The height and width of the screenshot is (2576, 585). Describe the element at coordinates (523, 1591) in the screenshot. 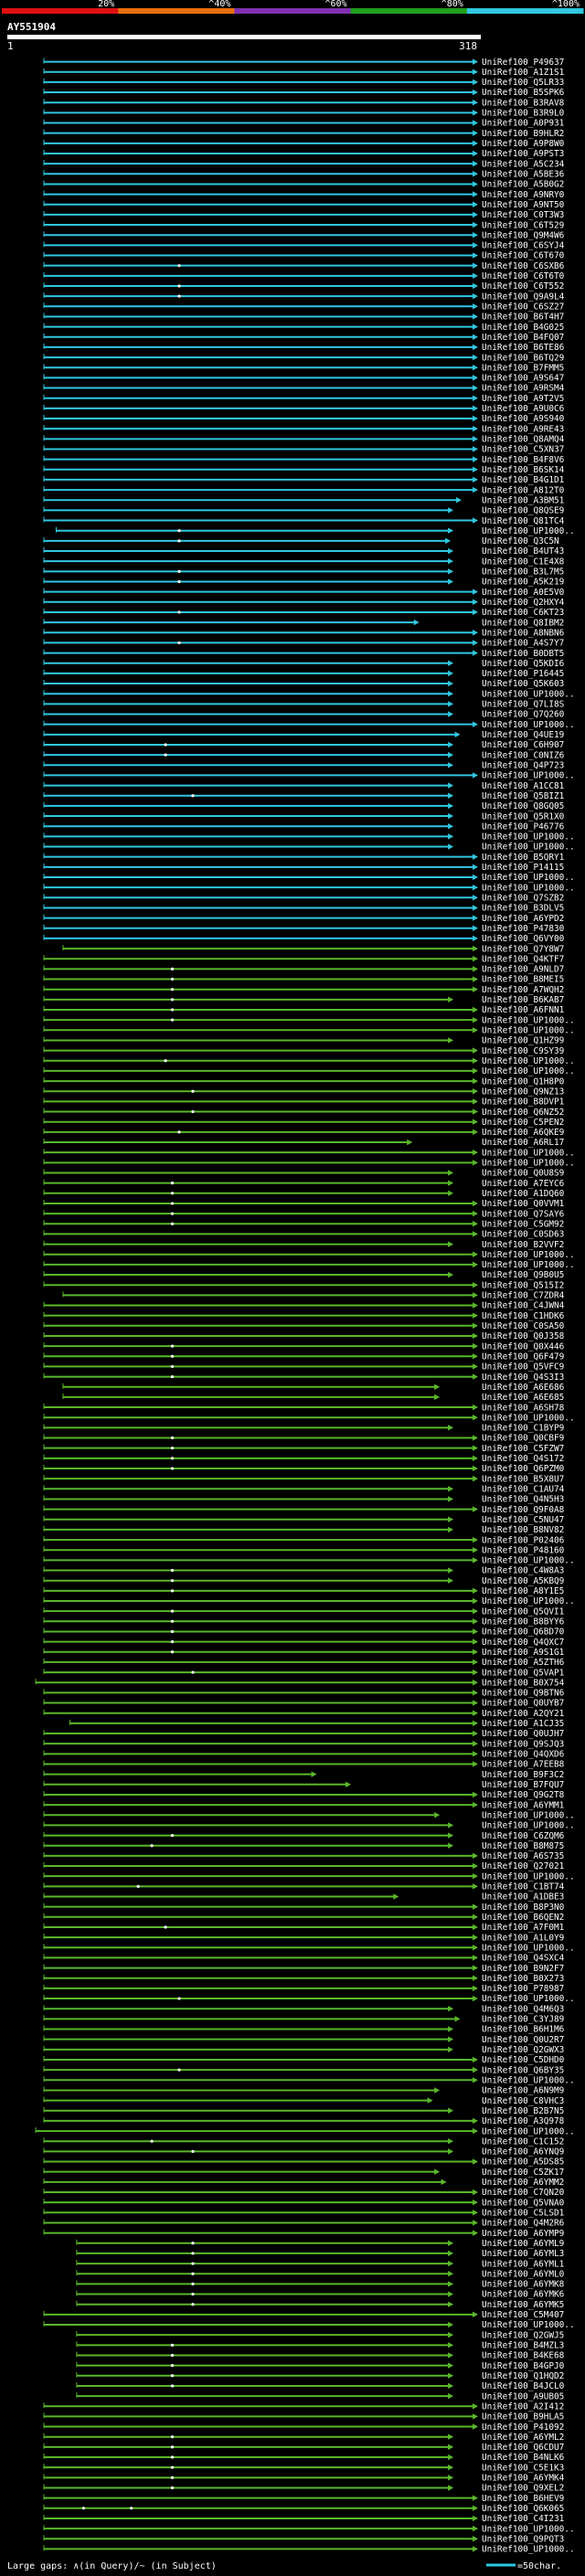

I see `hit-label: UniRef100_A8Y1E5` at that location.